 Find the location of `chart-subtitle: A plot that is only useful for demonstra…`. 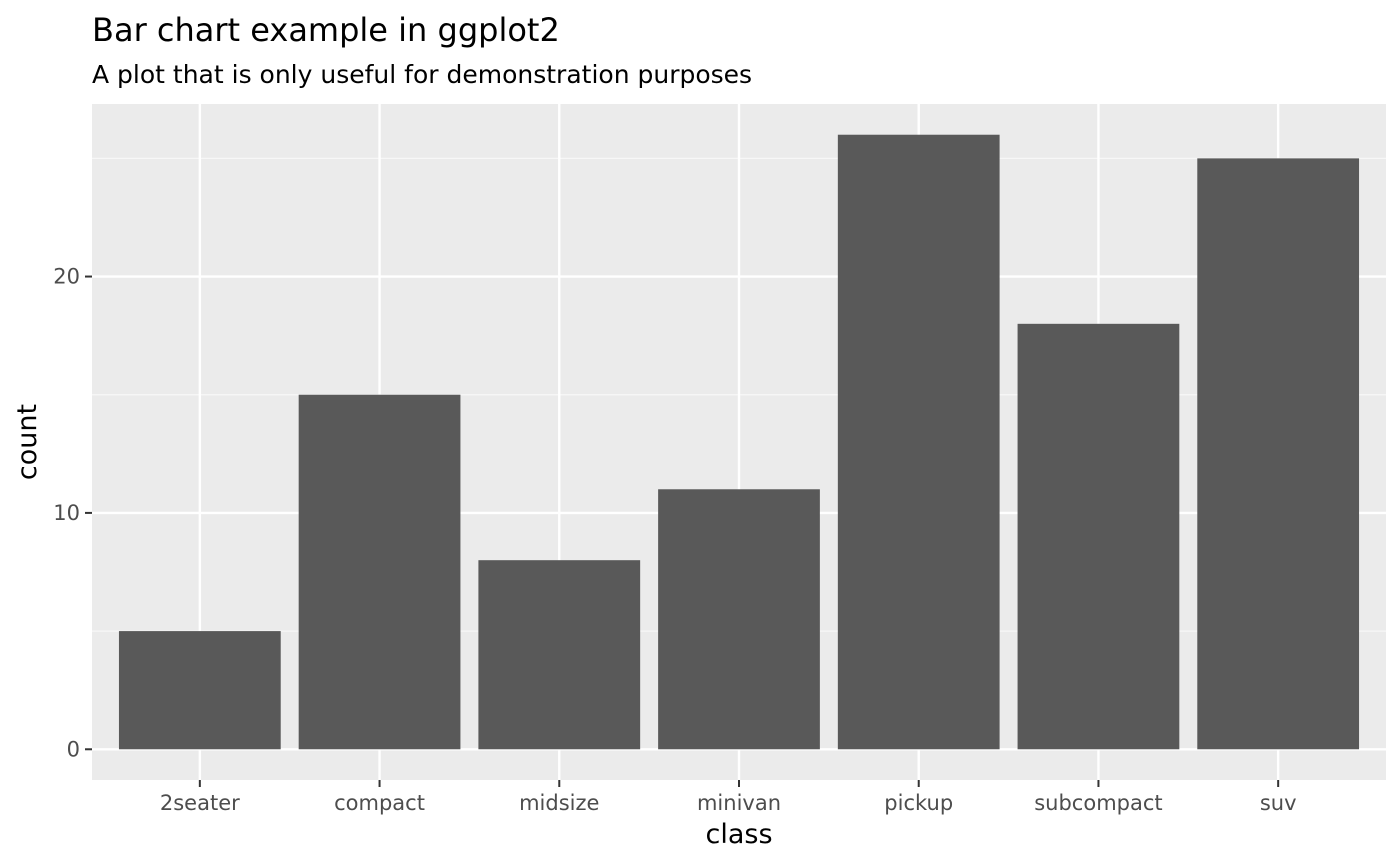

chart-subtitle: A plot that is only useful for demonstra… is located at coordinates (422, 74).